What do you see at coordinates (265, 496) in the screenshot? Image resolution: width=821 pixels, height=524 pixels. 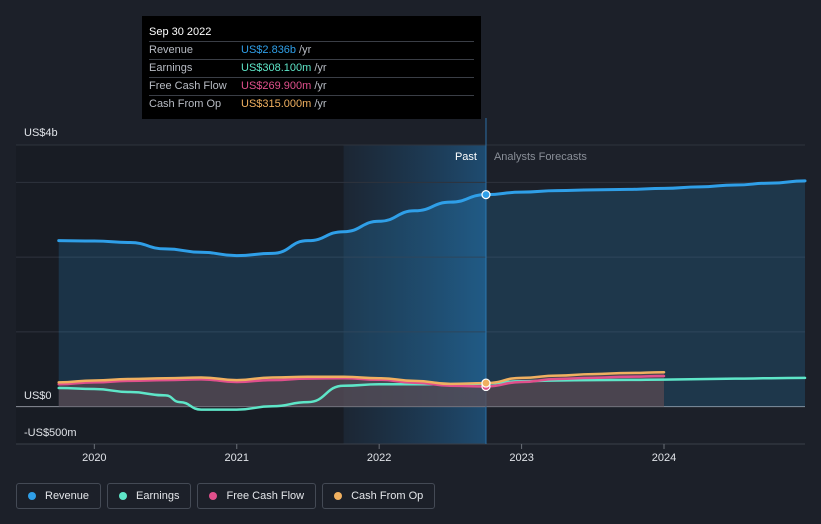 I see `legend-label: Free Cash Flow` at bounding box center [265, 496].